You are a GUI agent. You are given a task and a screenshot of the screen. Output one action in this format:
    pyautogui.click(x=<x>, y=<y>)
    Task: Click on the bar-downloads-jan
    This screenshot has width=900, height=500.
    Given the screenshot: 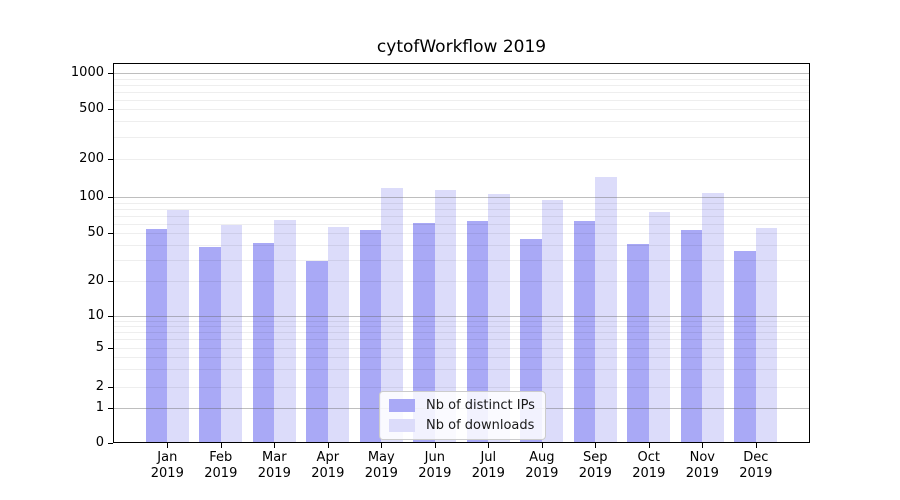 What is the action you would take?
    pyautogui.click(x=178, y=326)
    